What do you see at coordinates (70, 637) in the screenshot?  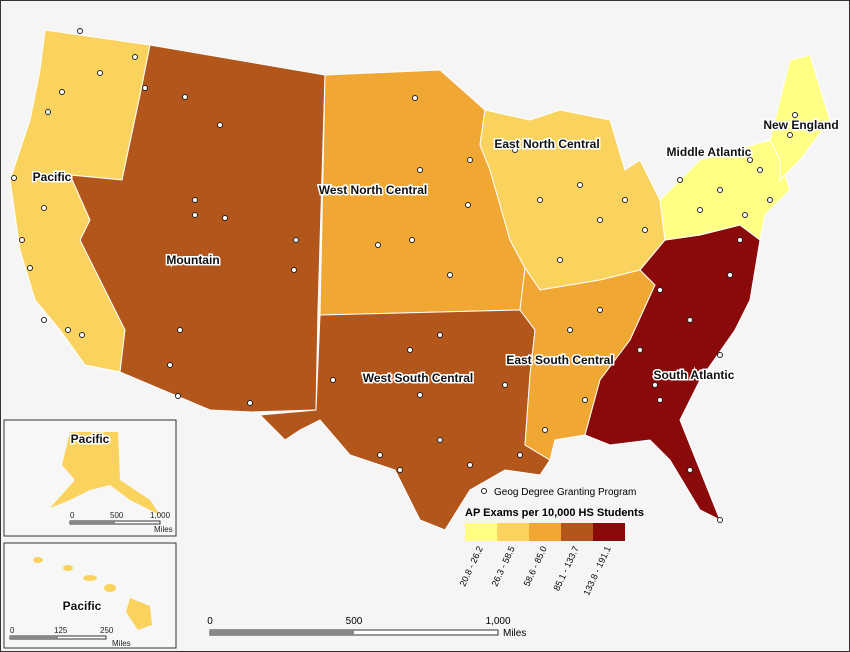 I see `hawaii-scale: 0 125 250 Miles` at bounding box center [70, 637].